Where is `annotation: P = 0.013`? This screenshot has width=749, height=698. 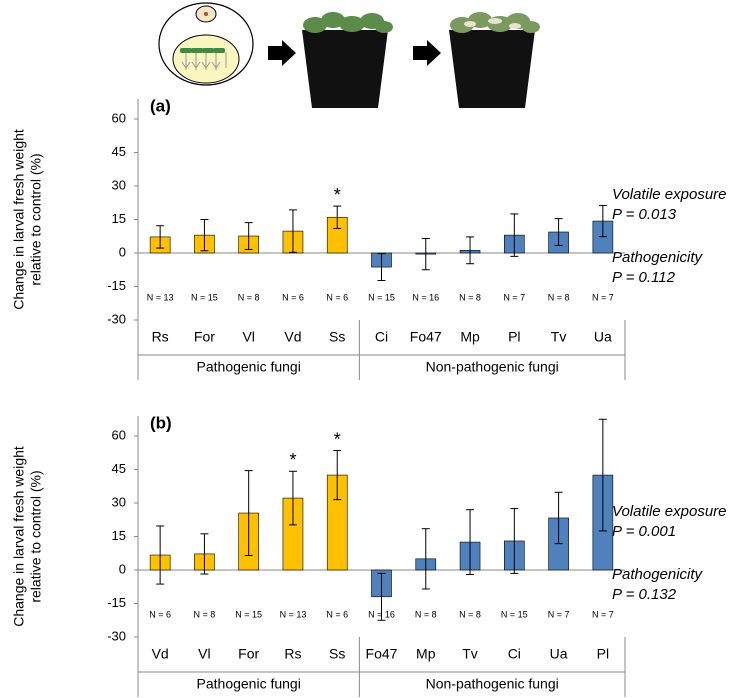 annotation: P = 0.013 is located at coordinates (644, 214).